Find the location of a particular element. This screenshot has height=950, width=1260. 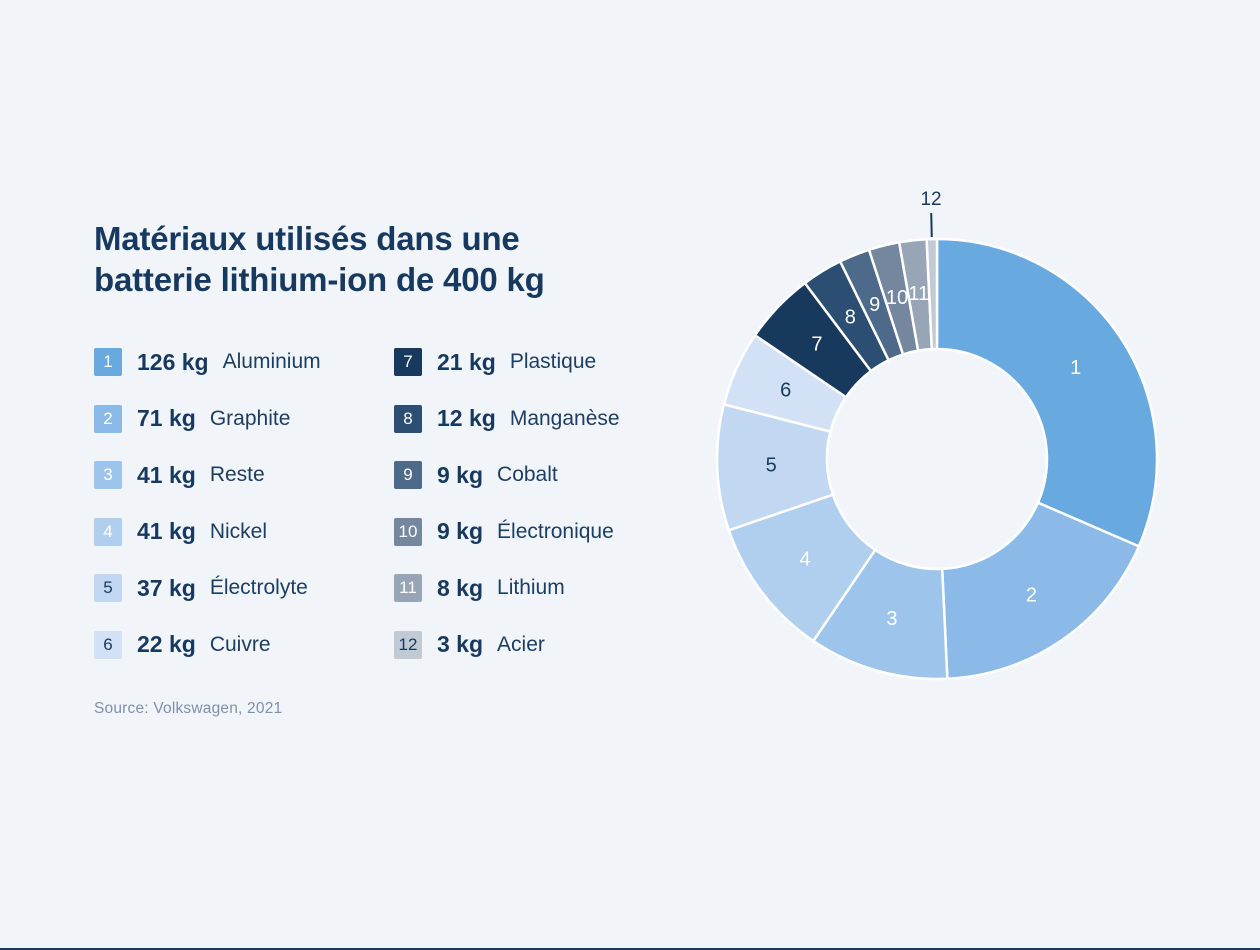

segment-label-11: 11 is located at coordinates (918, 294).